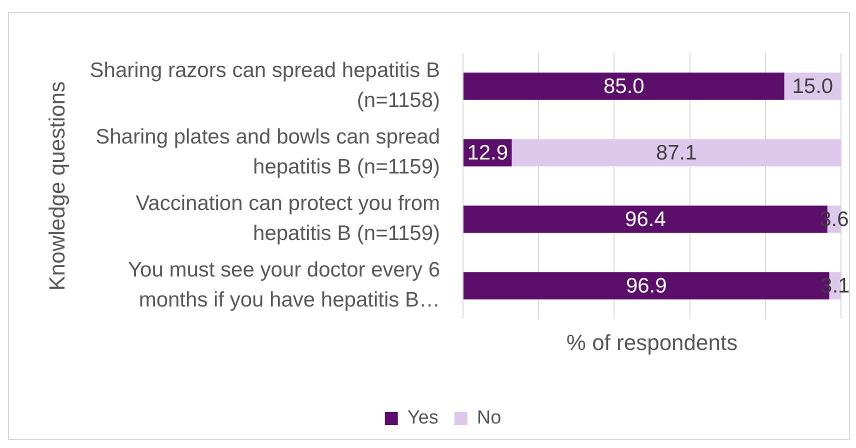  Describe the element at coordinates (652, 342) in the screenshot. I see `x-axis-title: % of respondents` at that location.